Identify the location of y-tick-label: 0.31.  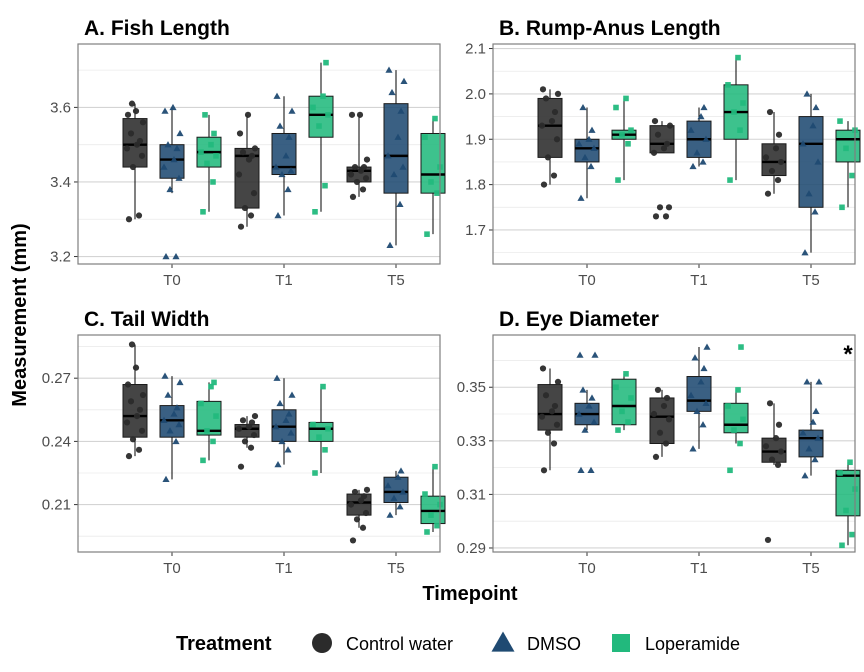
(471, 494).